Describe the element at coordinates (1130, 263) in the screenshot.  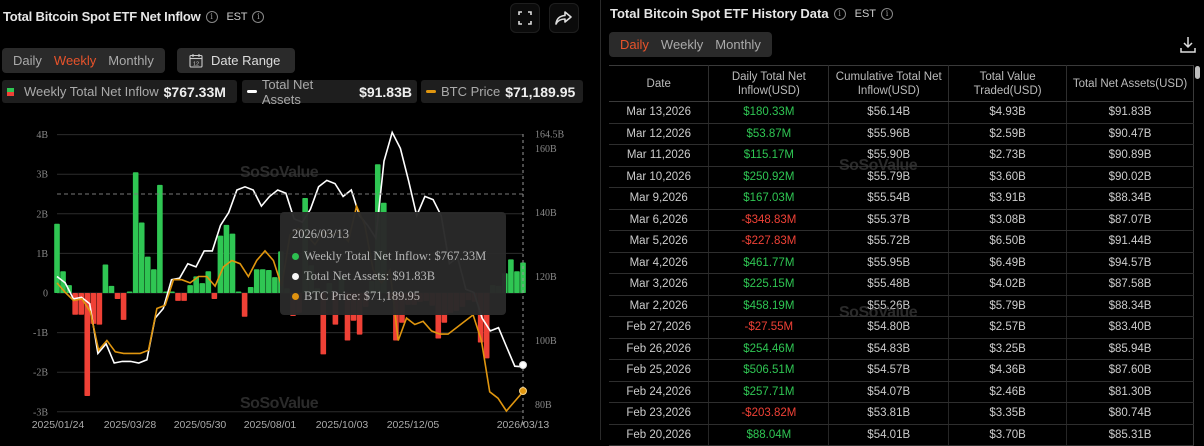
I see `cell-assets: $94.57B` at that location.